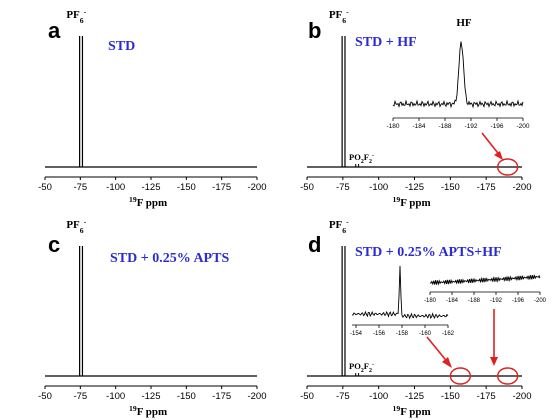 The height and width of the screenshot is (420, 554). Describe the element at coordinates (418, 126) in the screenshot. I see `inset-tick-label: -184` at that location.